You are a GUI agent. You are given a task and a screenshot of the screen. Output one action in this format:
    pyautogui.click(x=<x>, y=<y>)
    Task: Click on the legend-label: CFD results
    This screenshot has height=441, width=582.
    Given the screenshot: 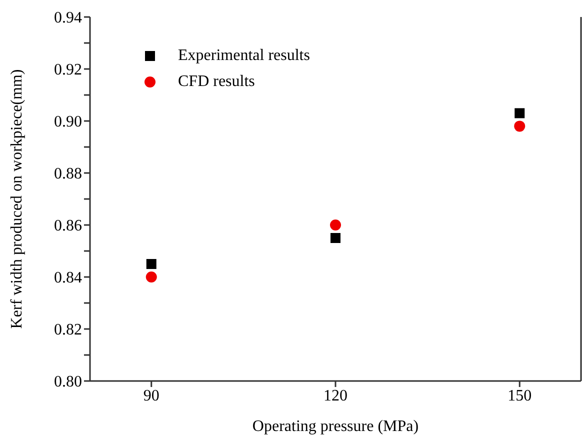 What is the action you would take?
    pyautogui.click(x=216, y=82)
    